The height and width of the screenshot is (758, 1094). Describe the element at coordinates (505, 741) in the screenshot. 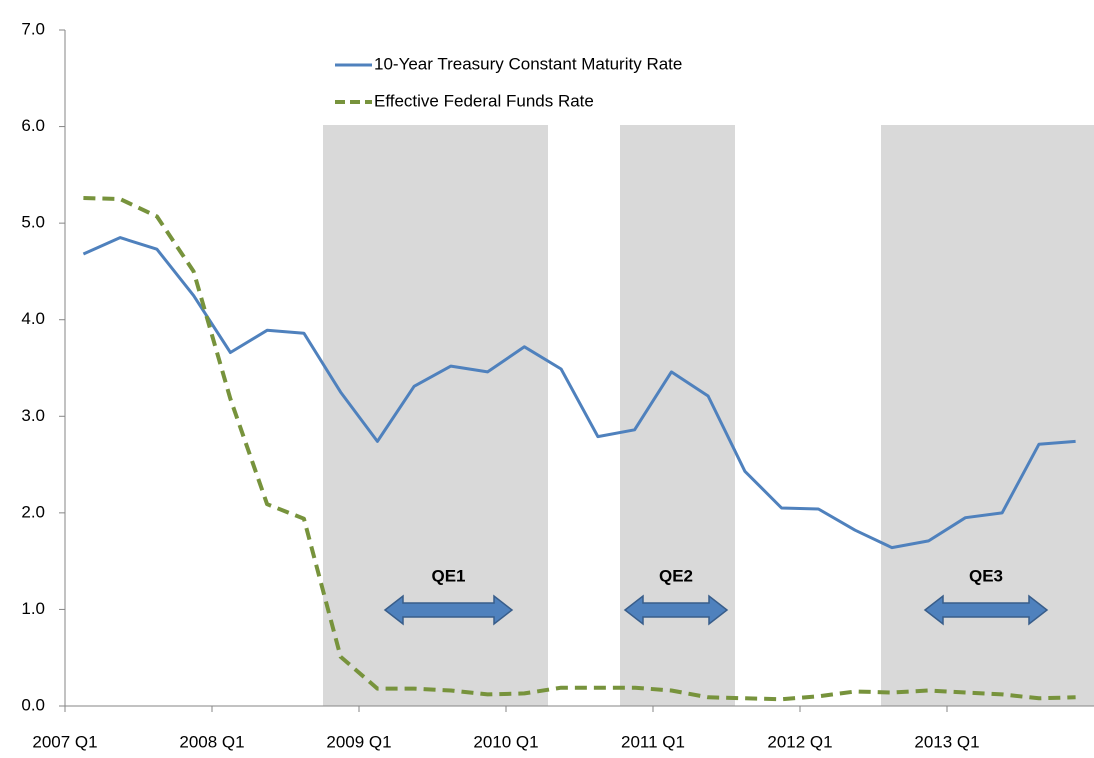

I see `x-tick-label: 2010 Q1` at that location.